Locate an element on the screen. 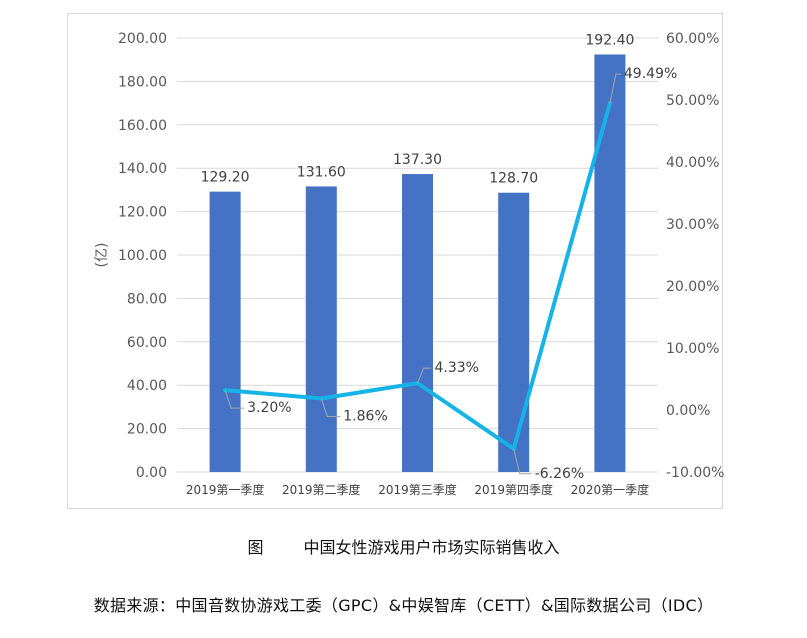 The width and height of the screenshot is (807, 638). line-value-label: -6.26% is located at coordinates (560, 474).